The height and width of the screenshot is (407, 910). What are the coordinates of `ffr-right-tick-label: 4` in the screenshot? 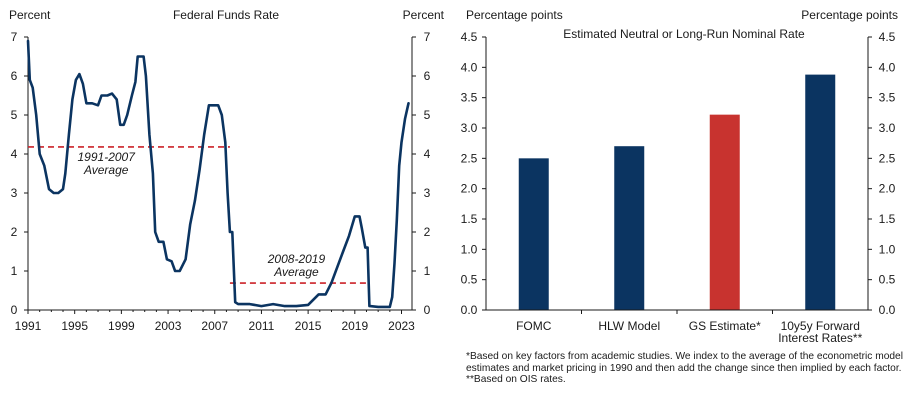 It's located at (427, 154).